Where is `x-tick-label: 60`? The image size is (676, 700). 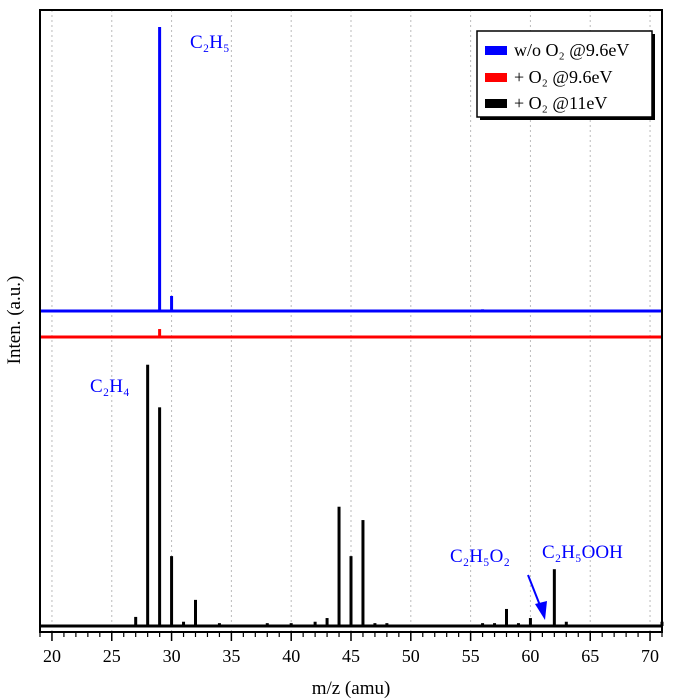 x-tick-label: 60 is located at coordinates (530, 656).